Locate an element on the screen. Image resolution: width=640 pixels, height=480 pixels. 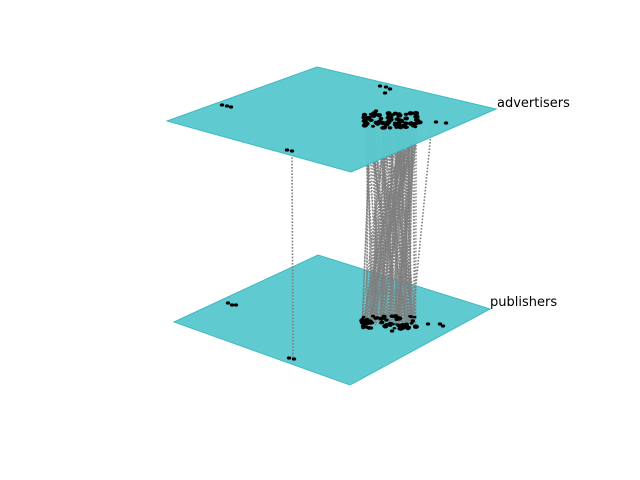
advertisers-layer-plane is located at coordinates (331, 119).